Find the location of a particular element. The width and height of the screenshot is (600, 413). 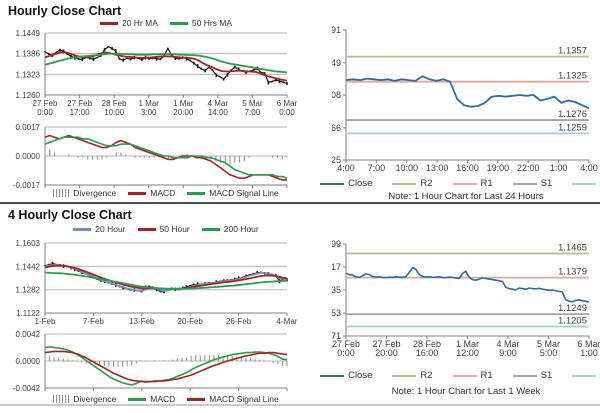

svg-text: 22:00 is located at coordinates (528, 168).